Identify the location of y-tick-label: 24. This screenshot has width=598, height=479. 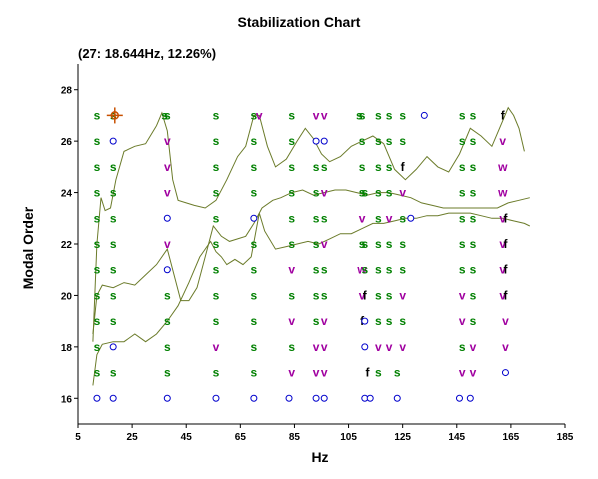
(67, 194).